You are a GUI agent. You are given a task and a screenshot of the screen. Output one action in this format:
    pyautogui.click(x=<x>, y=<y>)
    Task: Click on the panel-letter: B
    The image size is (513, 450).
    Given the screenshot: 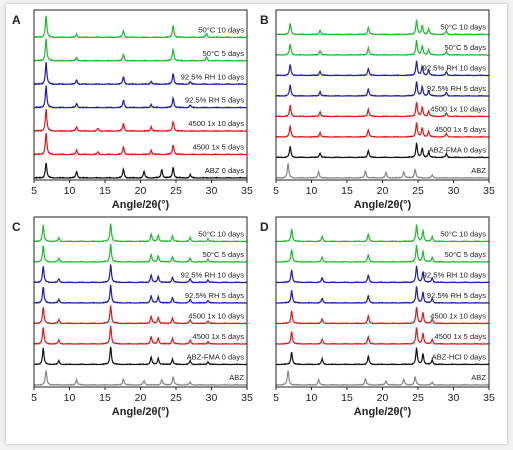 What is the action you would take?
    pyautogui.click(x=264, y=20)
    